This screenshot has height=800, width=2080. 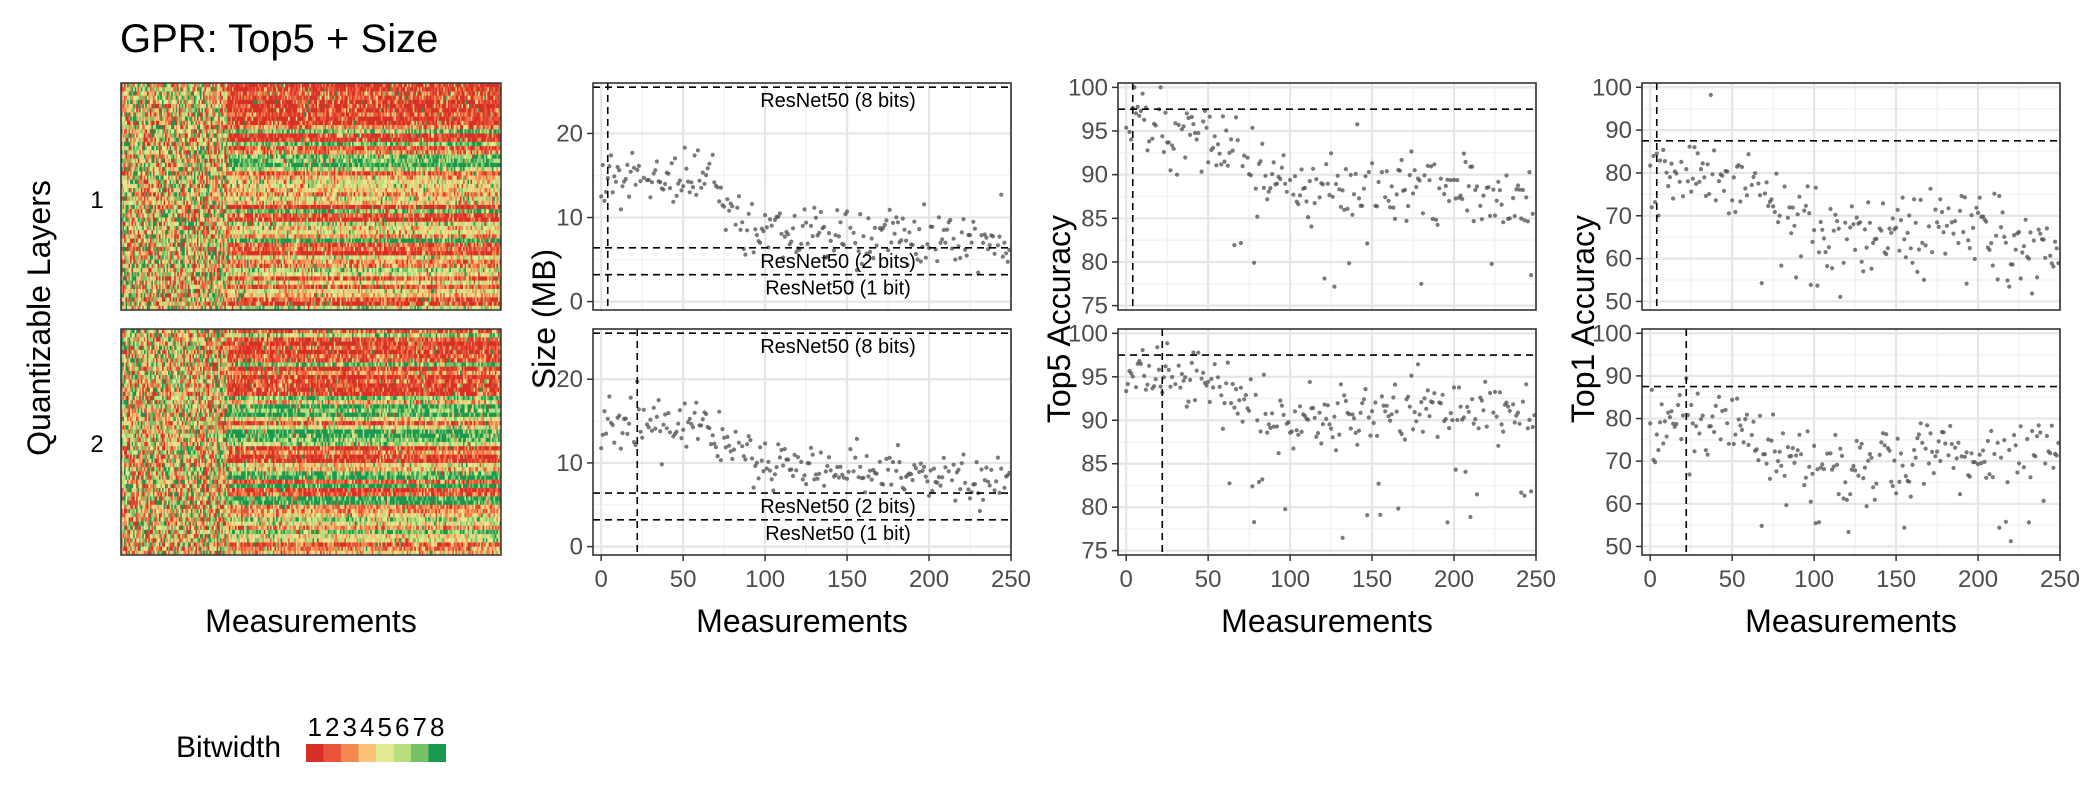 What do you see at coordinates (279, 39) in the screenshot?
I see `figure-title: GPR: Top5 + Size` at bounding box center [279, 39].